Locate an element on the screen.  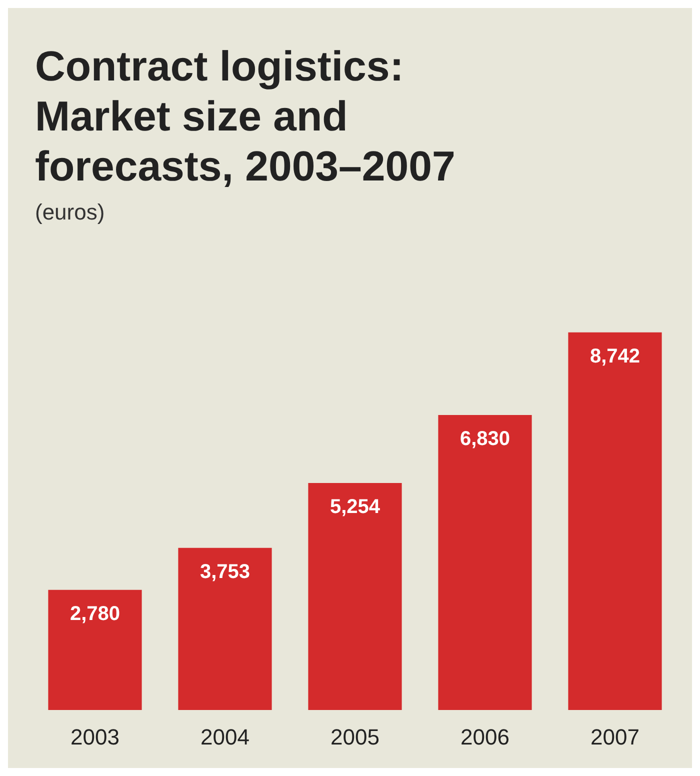
data-label: 8,742 is located at coordinates (615, 356).